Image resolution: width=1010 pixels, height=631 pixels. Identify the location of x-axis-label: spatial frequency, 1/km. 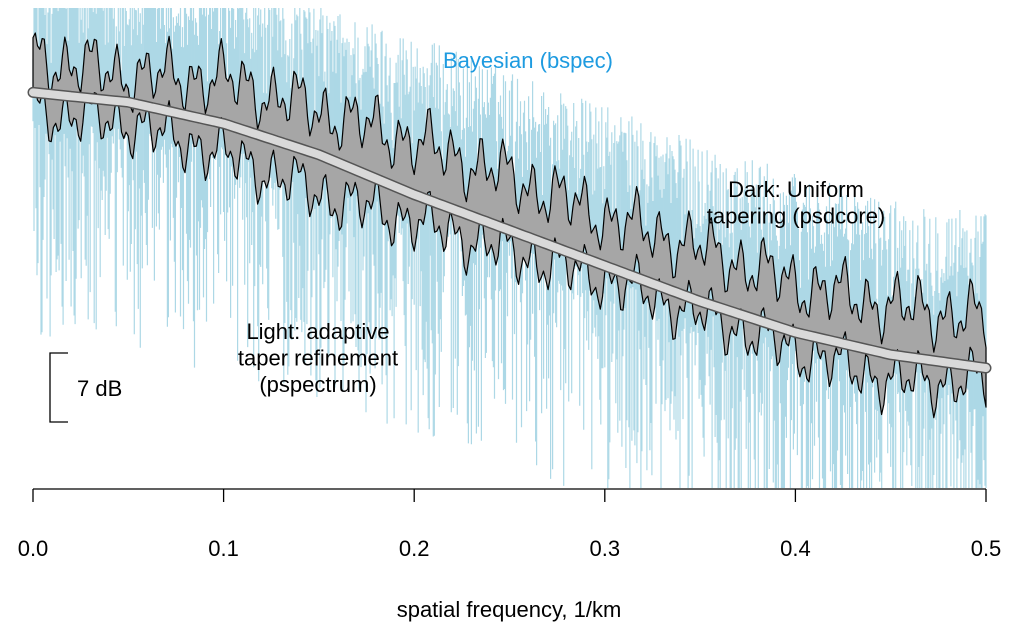
(509, 609).